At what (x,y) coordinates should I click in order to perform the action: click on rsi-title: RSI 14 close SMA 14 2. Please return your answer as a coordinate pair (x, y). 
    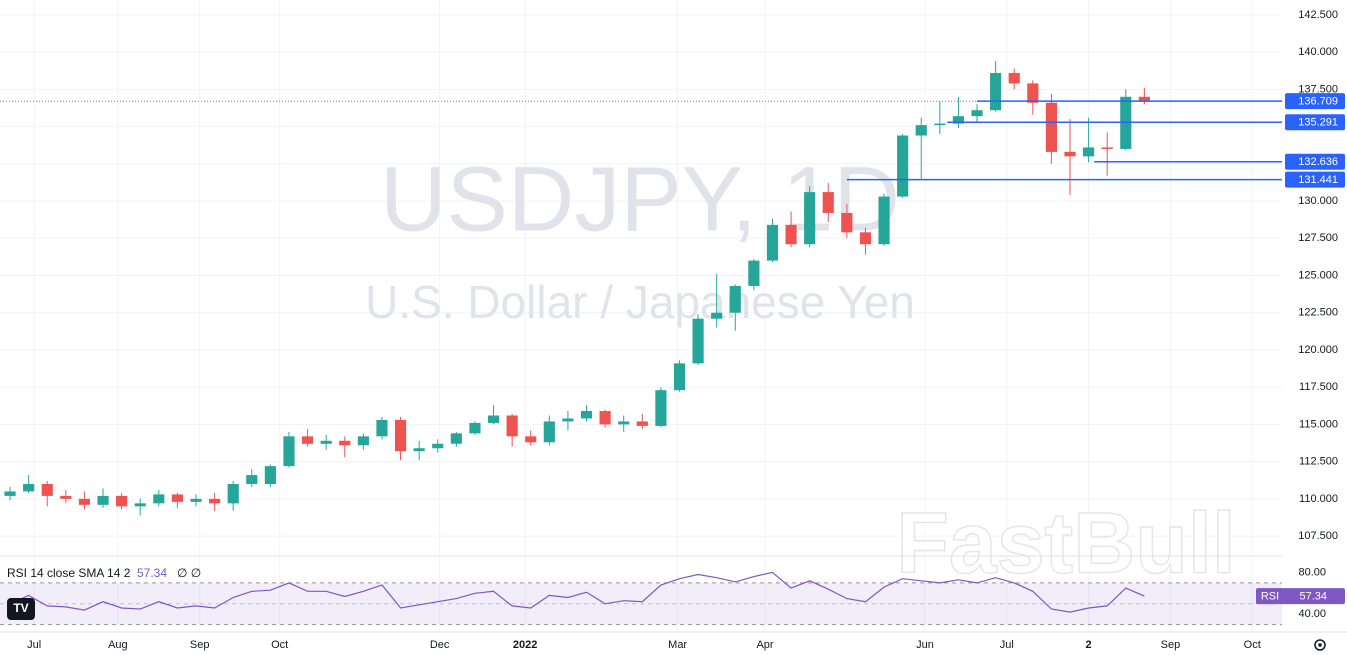
    Looking at the image, I should click on (69, 573).